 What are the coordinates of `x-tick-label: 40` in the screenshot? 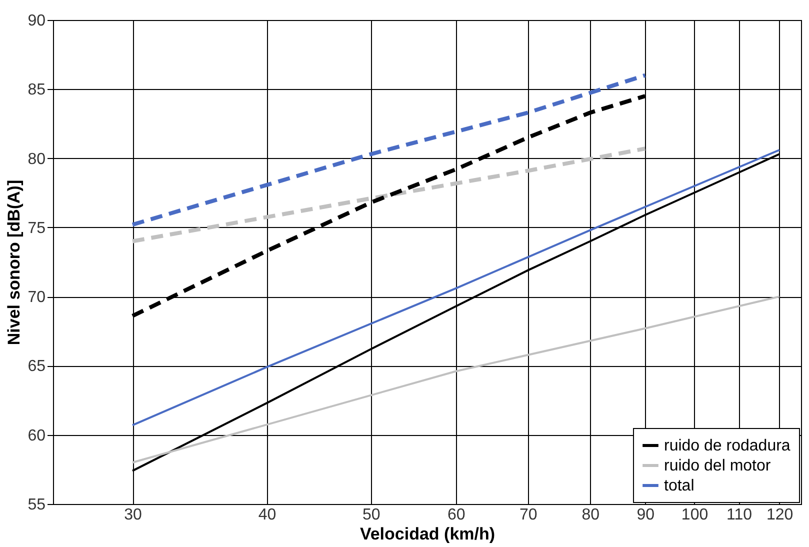 It's located at (267, 515).